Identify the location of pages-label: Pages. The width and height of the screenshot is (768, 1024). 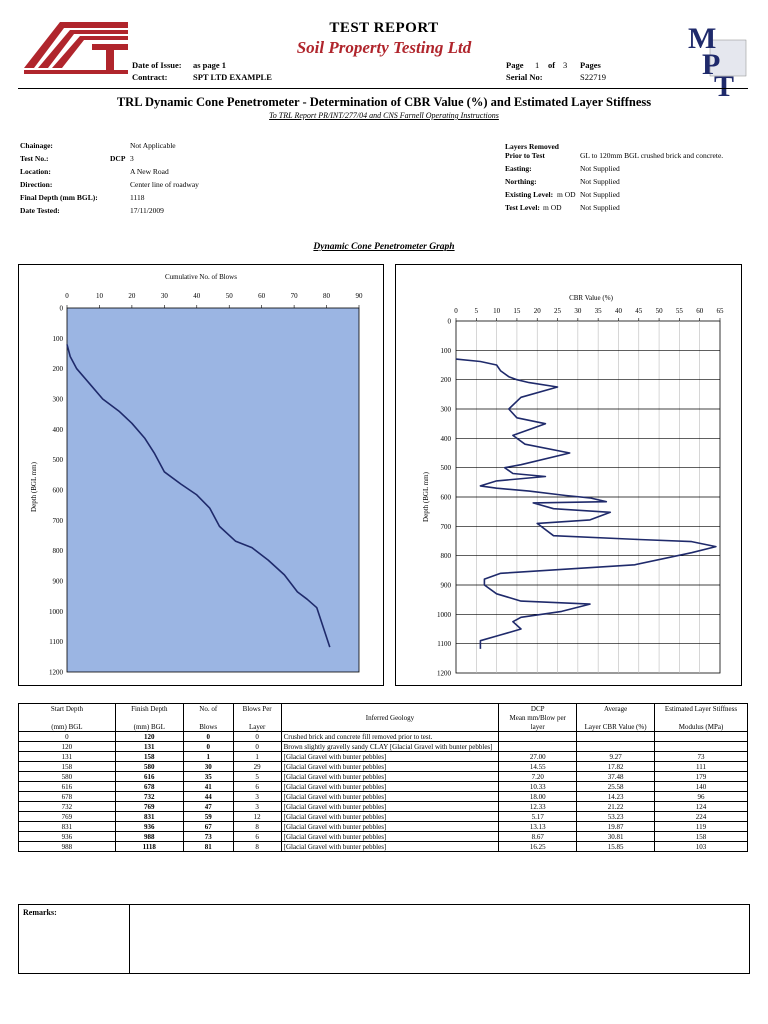
(590, 65).